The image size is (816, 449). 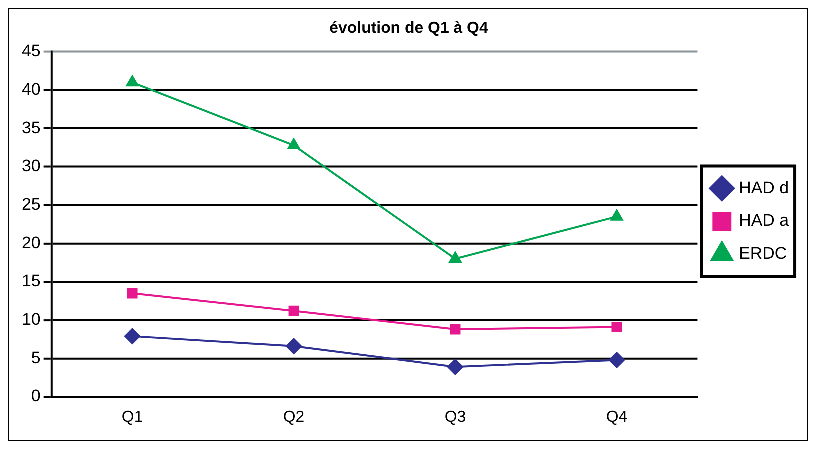 What do you see at coordinates (764, 220) in the screenshot?
I see `legend-label: HAD a` at bounding box center [764, 220].